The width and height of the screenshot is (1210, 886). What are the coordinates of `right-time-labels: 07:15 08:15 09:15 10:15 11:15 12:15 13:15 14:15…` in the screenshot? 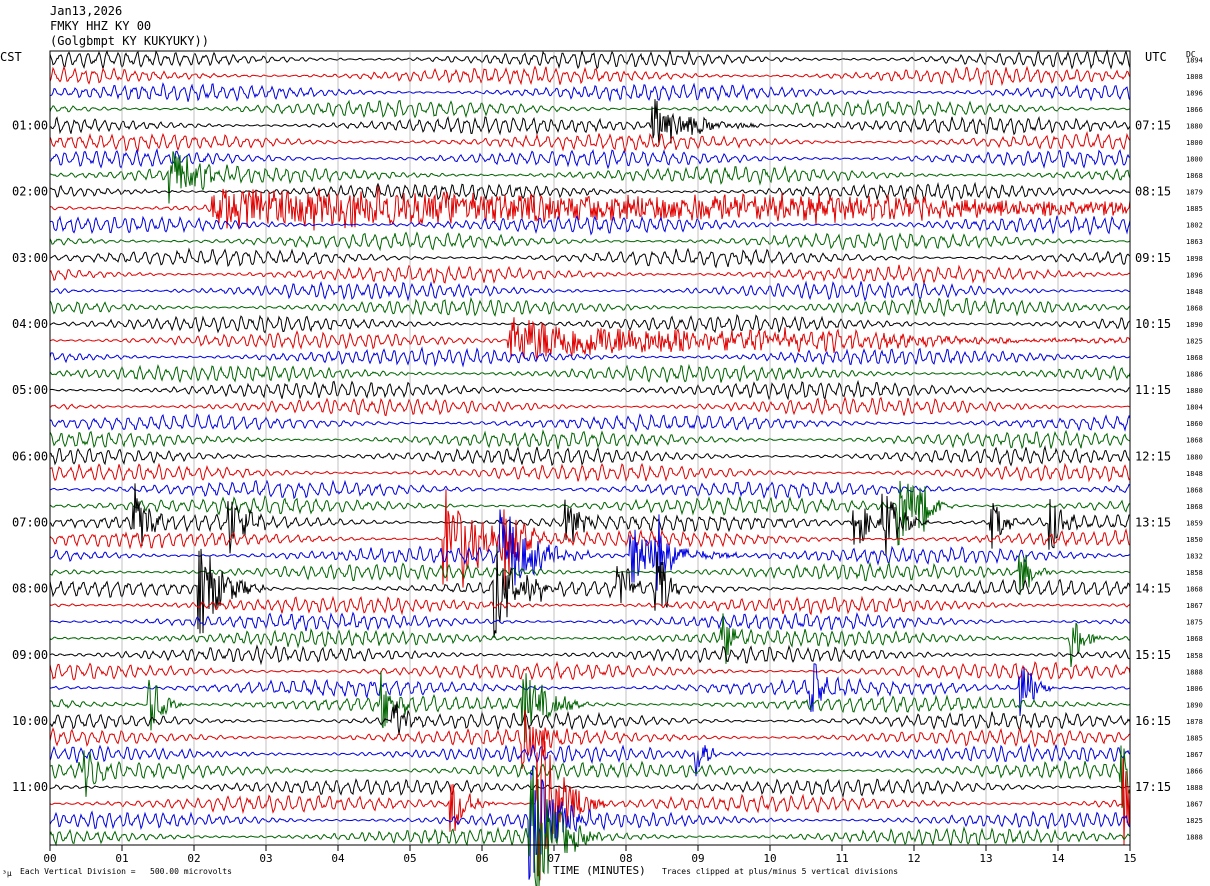 It's located at (1153, 456).